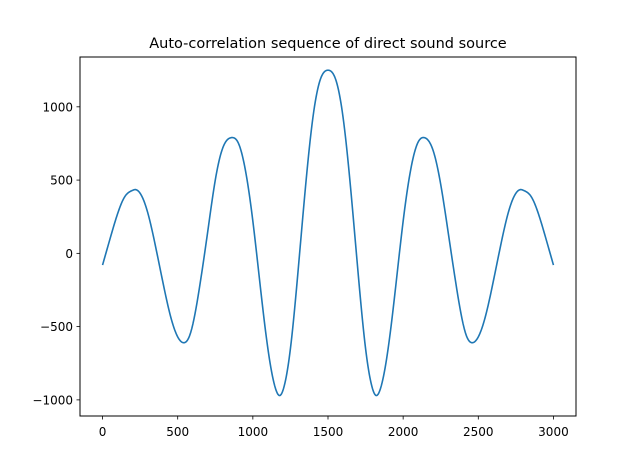  Describe the element at coordinates (56, 327) in the screenshot. I see `y-tick-label: −500` at that location.